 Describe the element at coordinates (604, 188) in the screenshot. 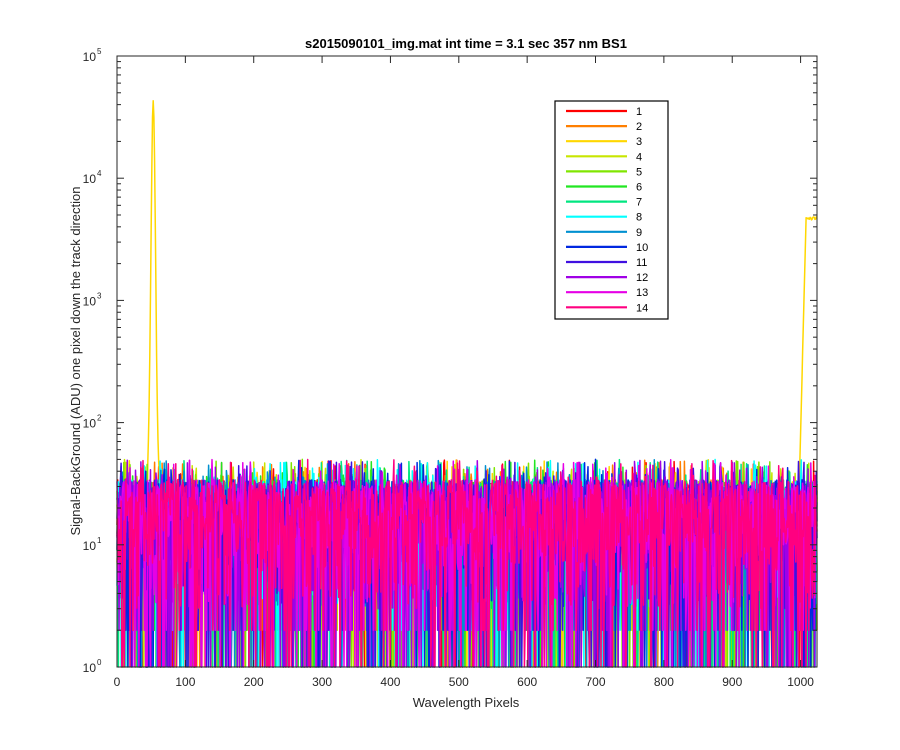

I see `legend-entry-6: 6` at that location.